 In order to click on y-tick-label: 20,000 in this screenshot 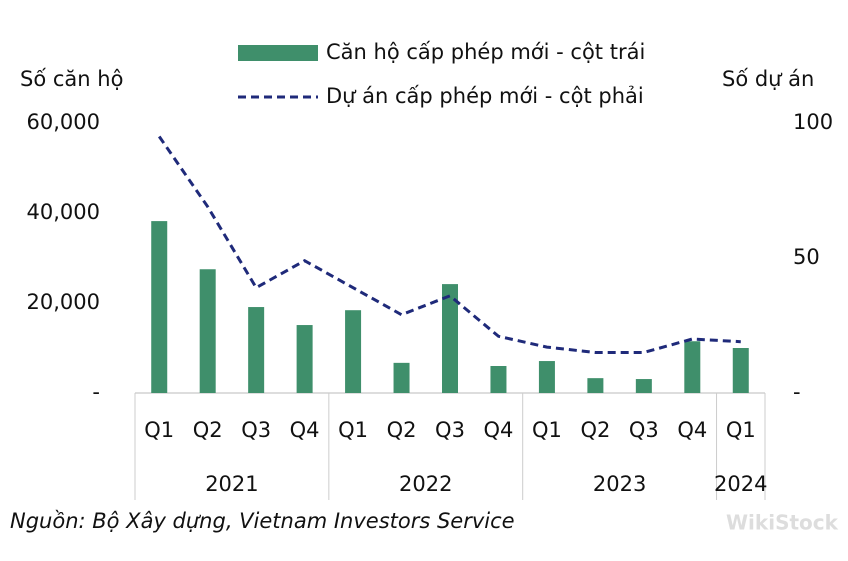, I will do `click(63, 302)`.